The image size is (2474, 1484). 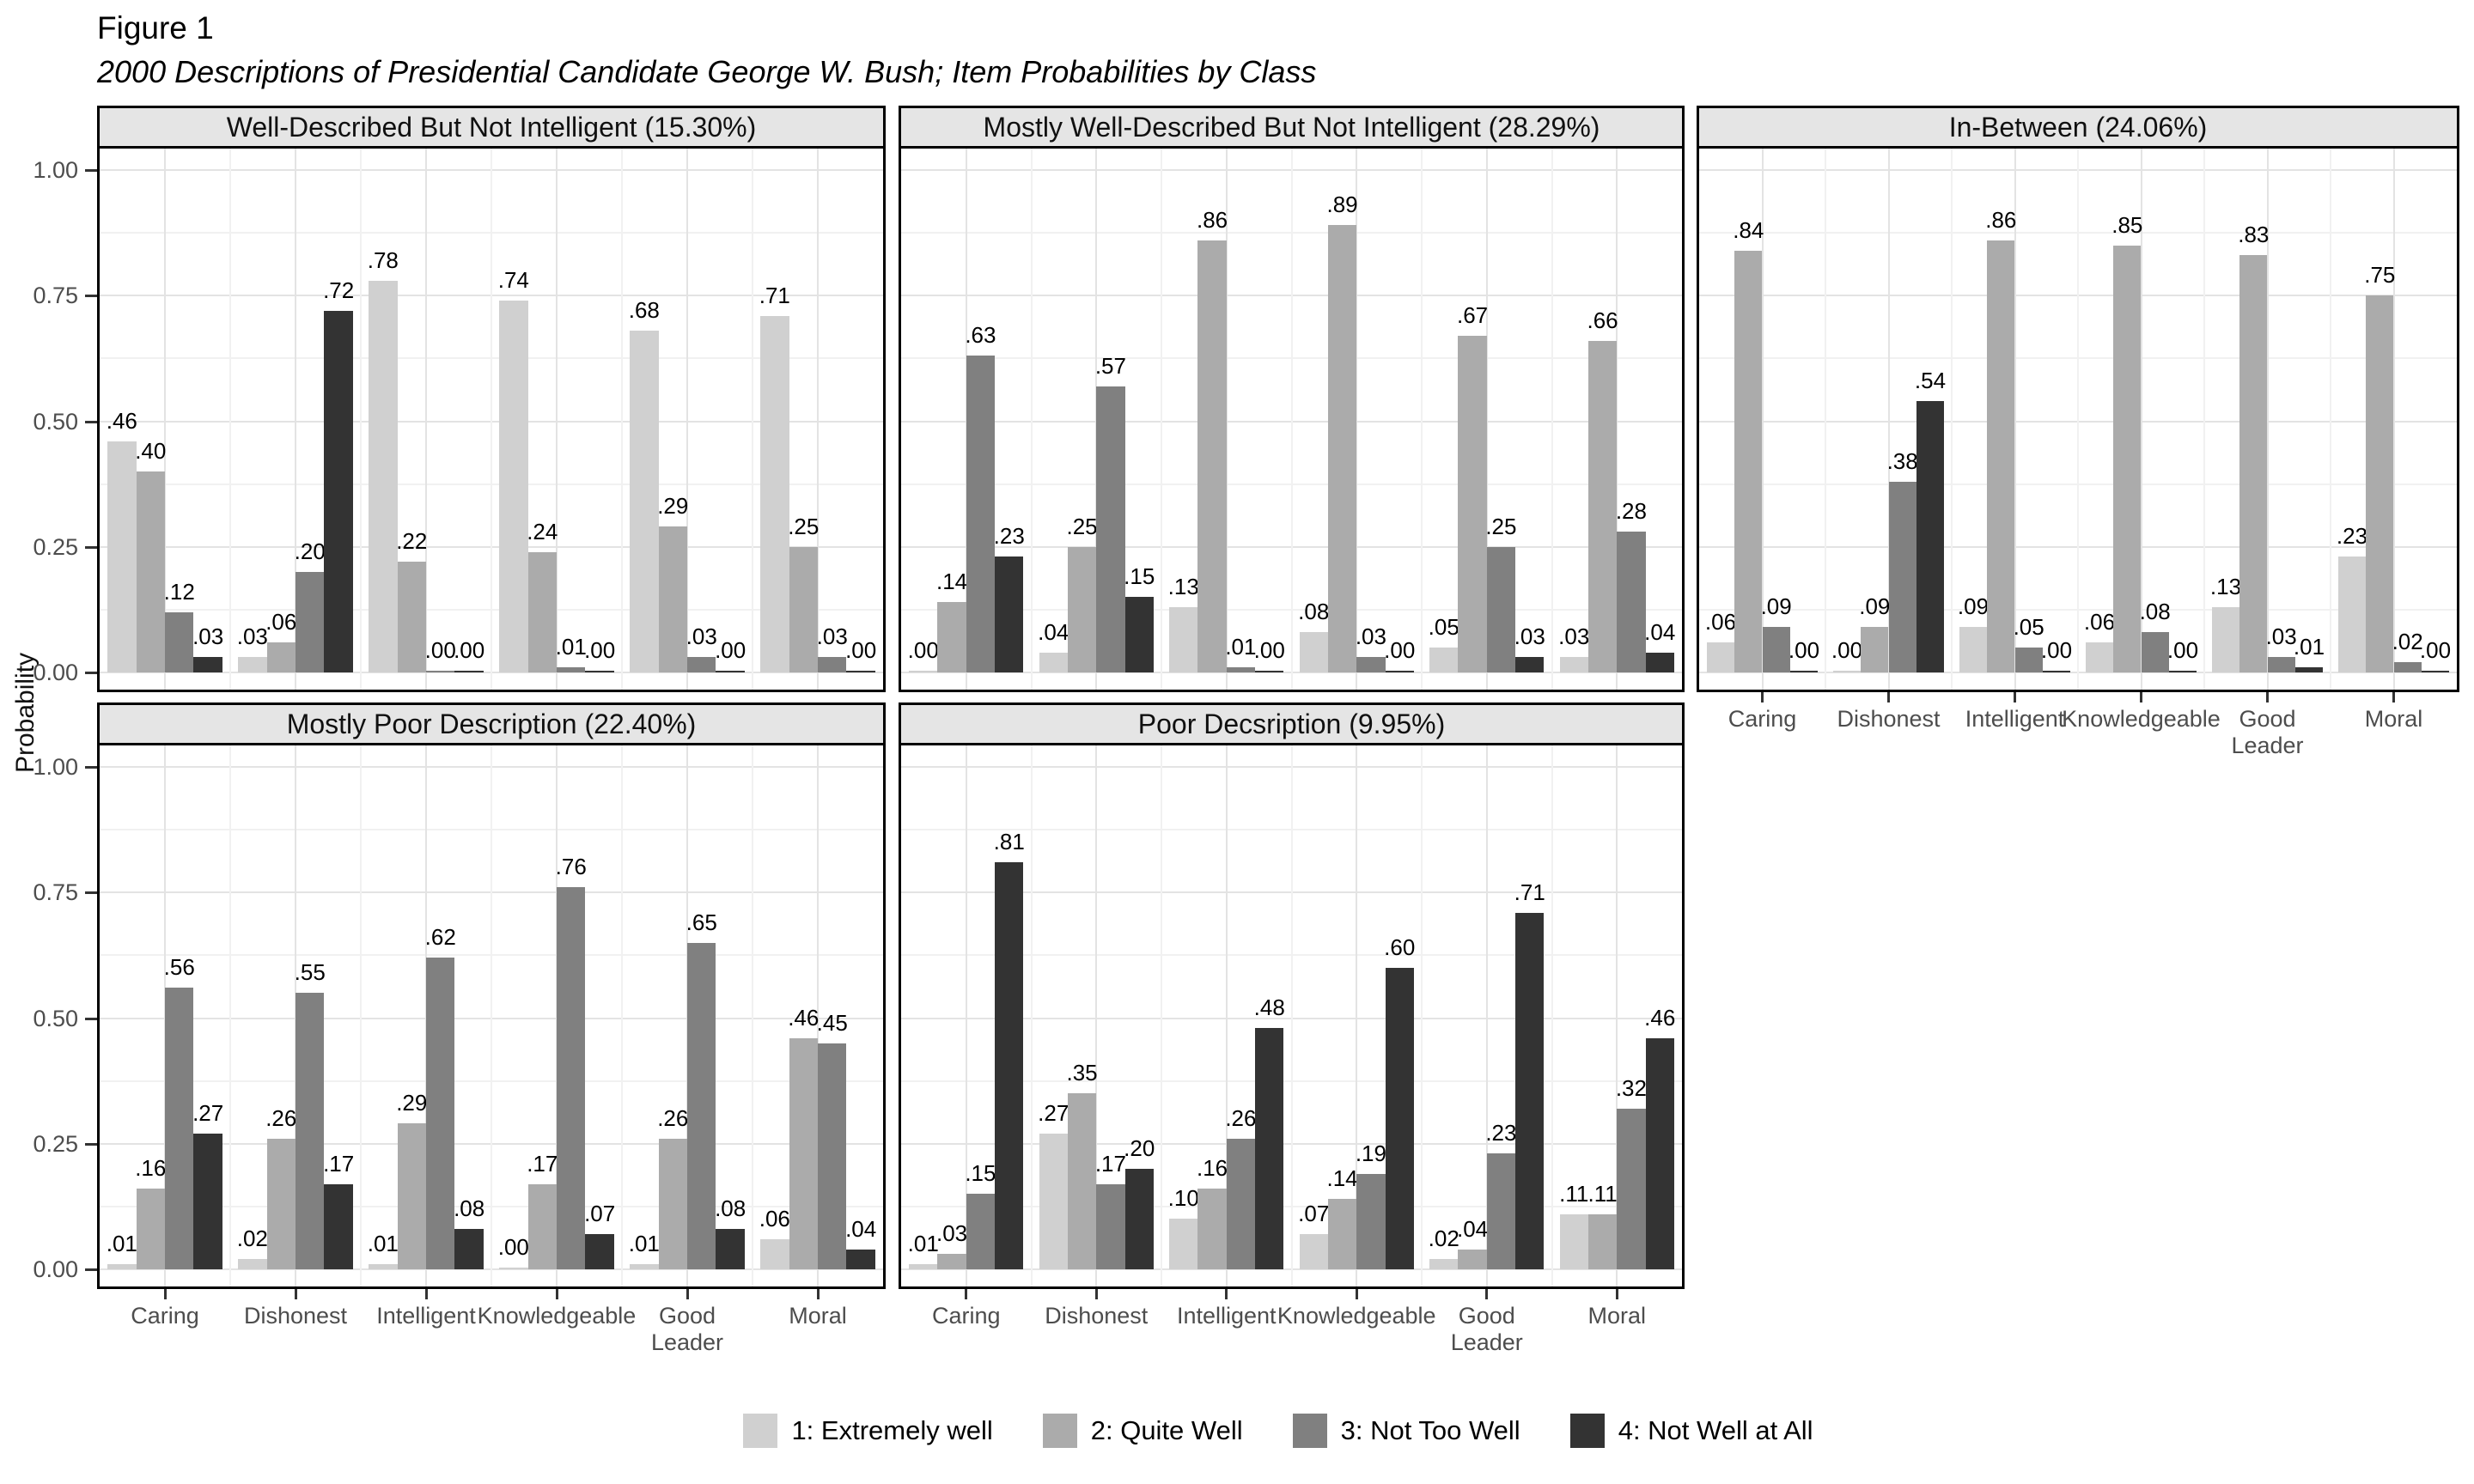 I want to click on bar-value-label: .84, so click(x=1748, y=230).